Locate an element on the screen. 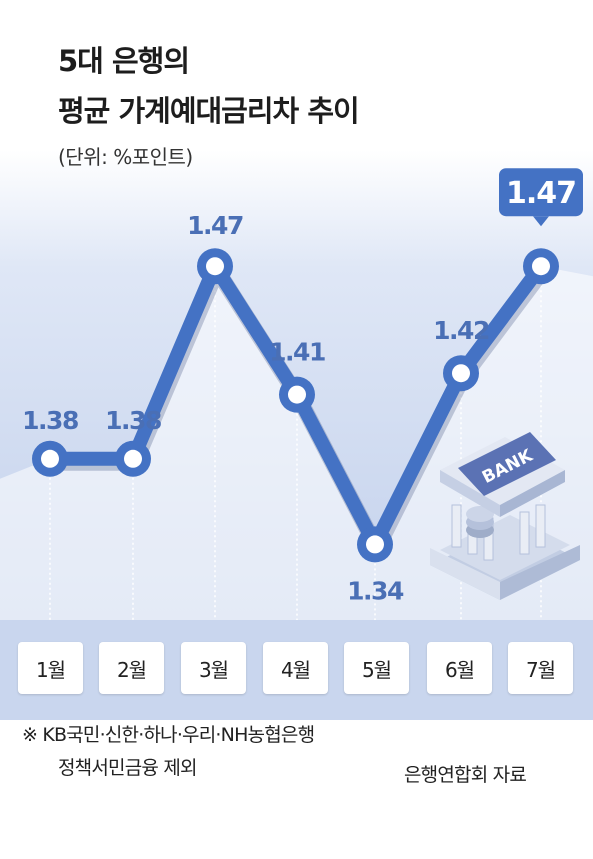  x-tick-label-4: 4월 is located at coordinates (295, 668).